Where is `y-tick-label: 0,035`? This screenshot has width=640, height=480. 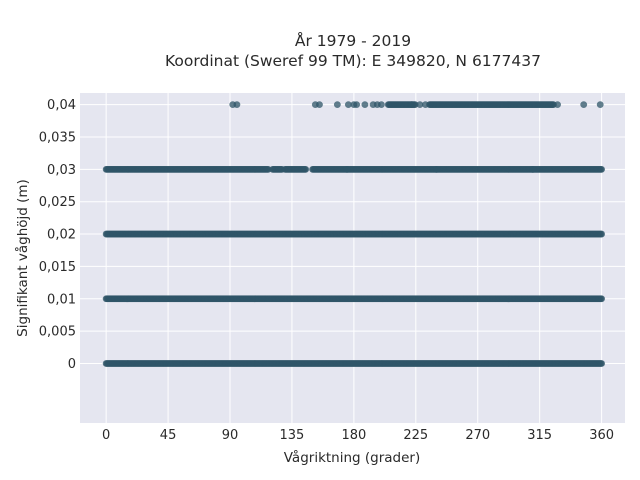 y-tick-label: 0,035 is located at coordinates (57, 138).